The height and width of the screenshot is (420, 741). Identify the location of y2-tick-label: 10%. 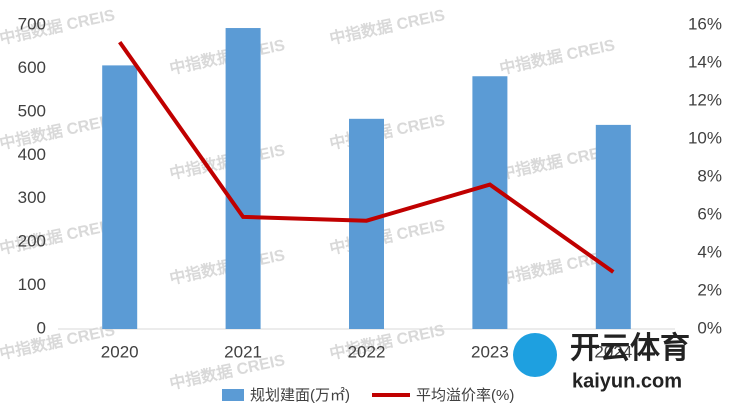
(705, 137).